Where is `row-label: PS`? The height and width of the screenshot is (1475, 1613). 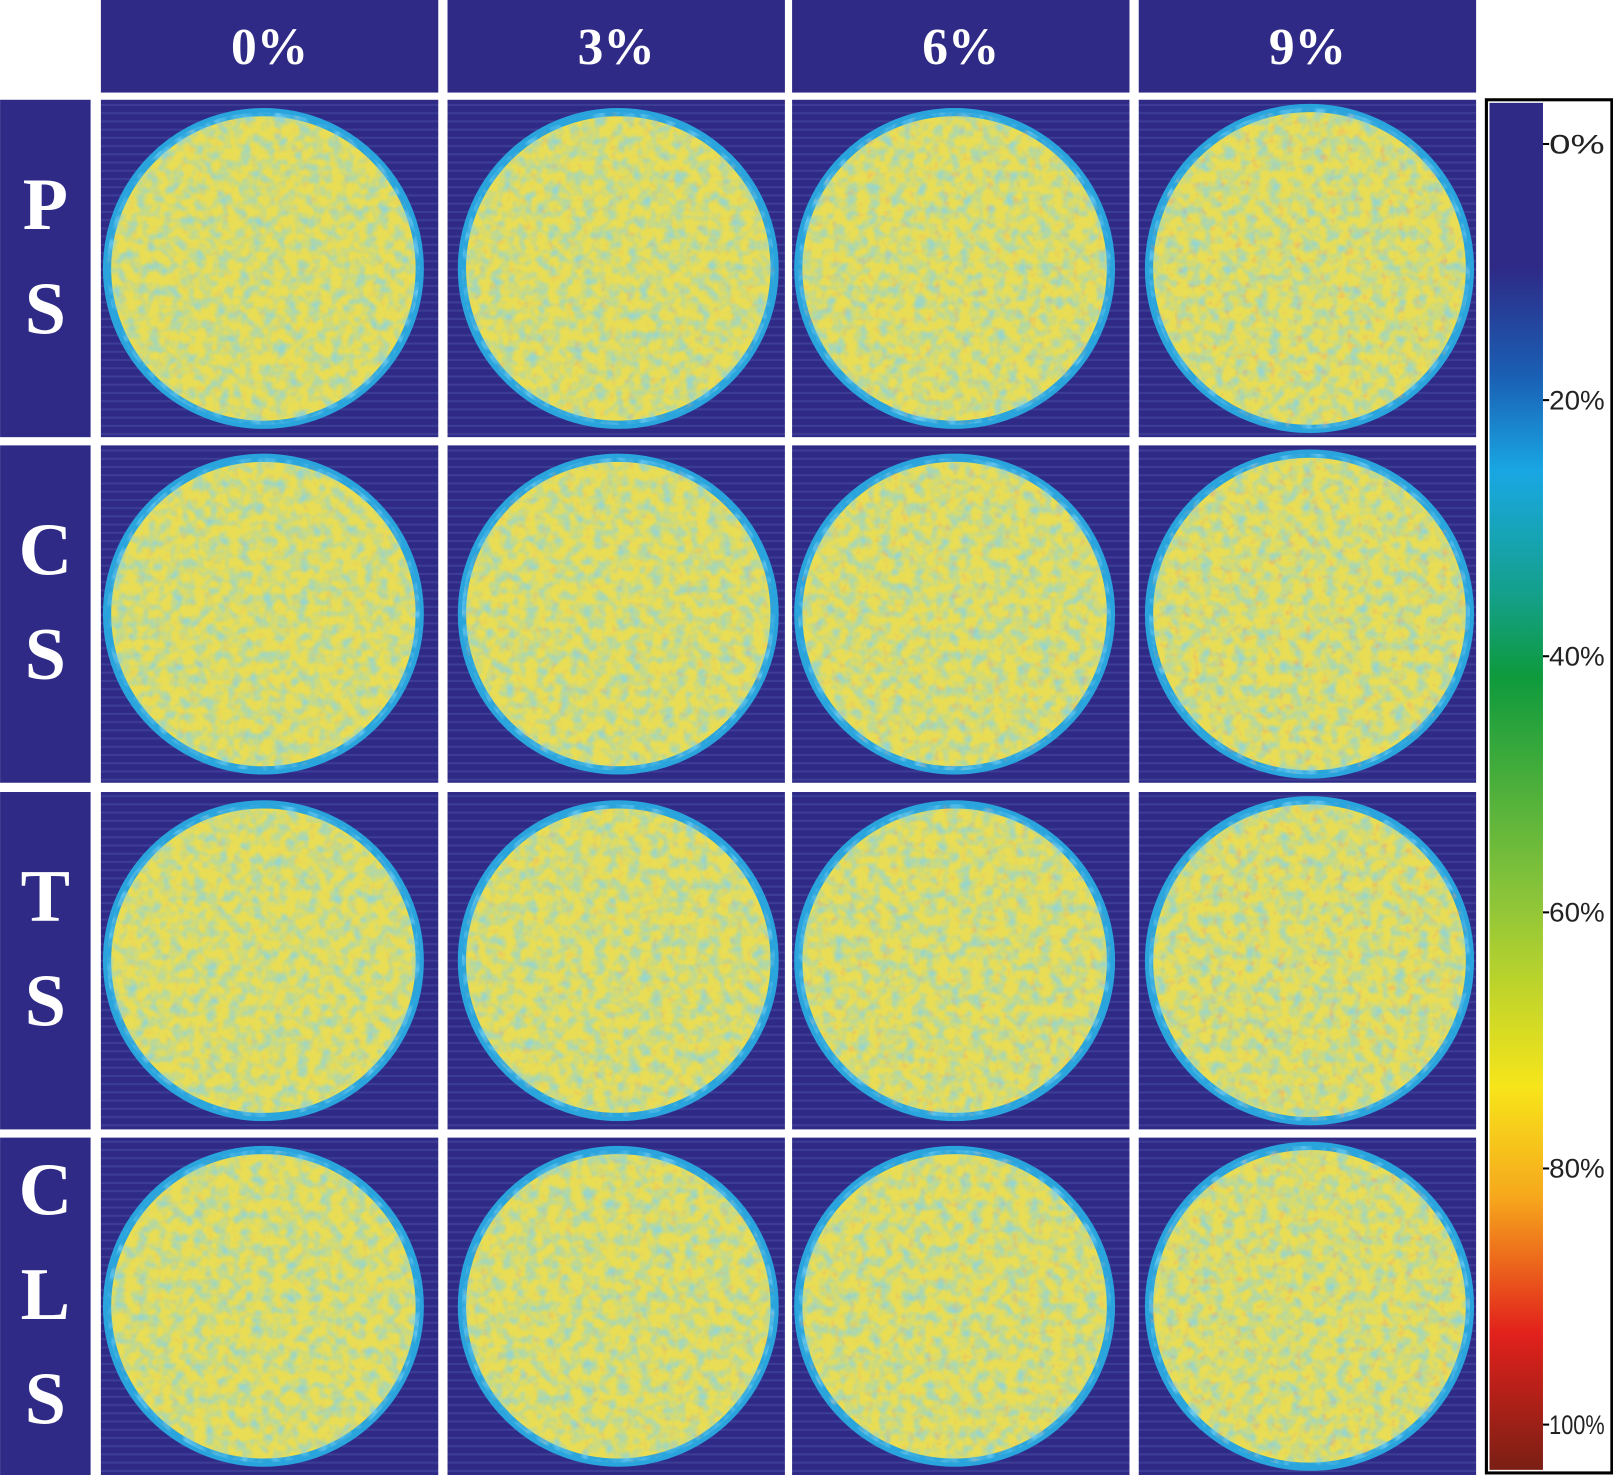 row-label: PS is located at coordinates (45, 268).